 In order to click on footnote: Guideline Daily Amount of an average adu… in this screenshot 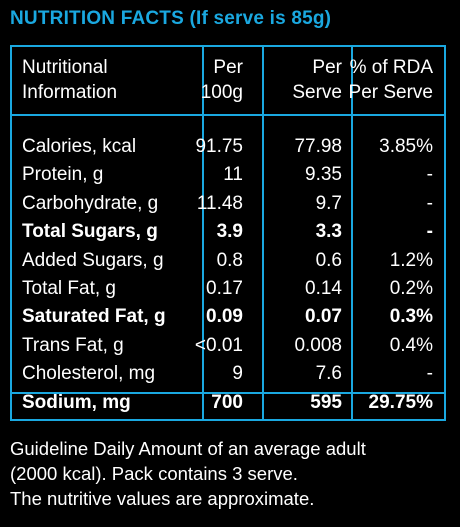, I will do `click(188, 473)`.